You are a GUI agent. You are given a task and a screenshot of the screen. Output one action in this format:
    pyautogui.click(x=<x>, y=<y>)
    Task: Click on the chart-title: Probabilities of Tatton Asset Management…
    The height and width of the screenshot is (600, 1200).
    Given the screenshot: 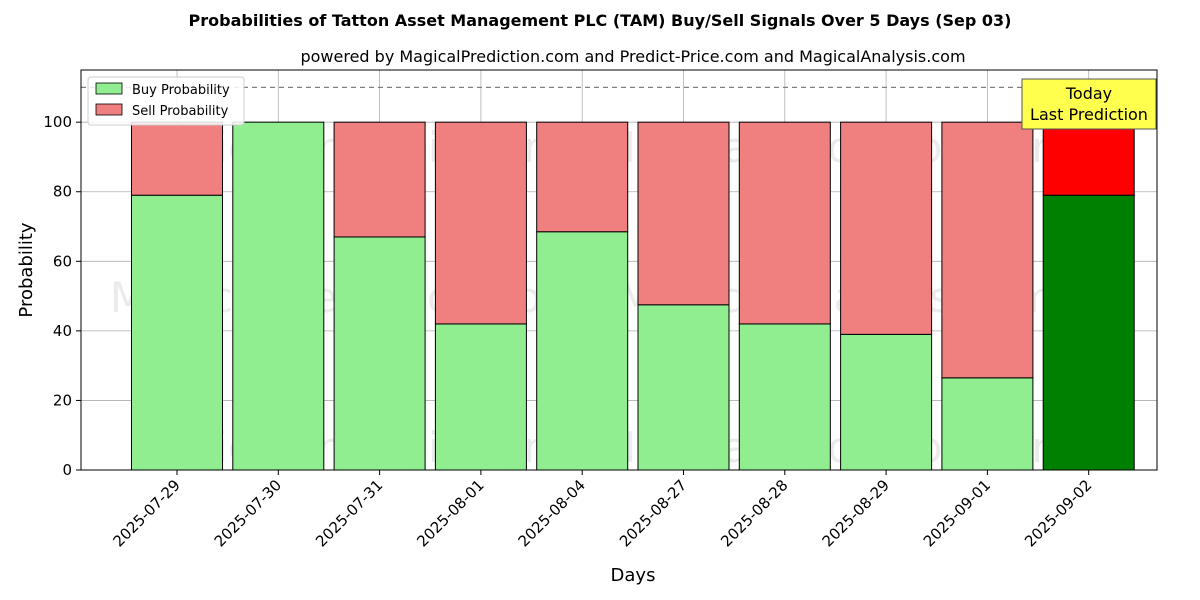 What is the action you would take?
    pyautogui.click(x=600, y=20)
    